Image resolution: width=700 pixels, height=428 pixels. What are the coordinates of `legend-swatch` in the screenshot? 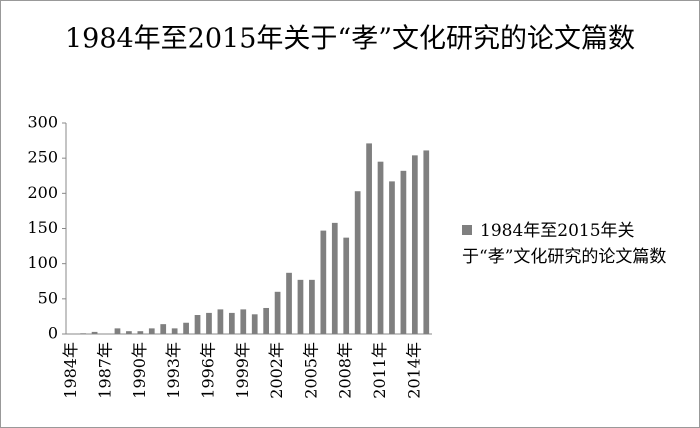 It's located at (467, 230).